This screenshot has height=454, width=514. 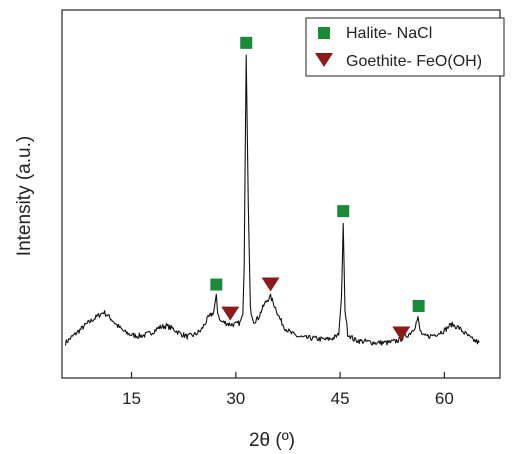 What do you see at coordinates (444, 398) in the screenshot?
I see `x-tick-label: 60` at bounding box center [444, 398].